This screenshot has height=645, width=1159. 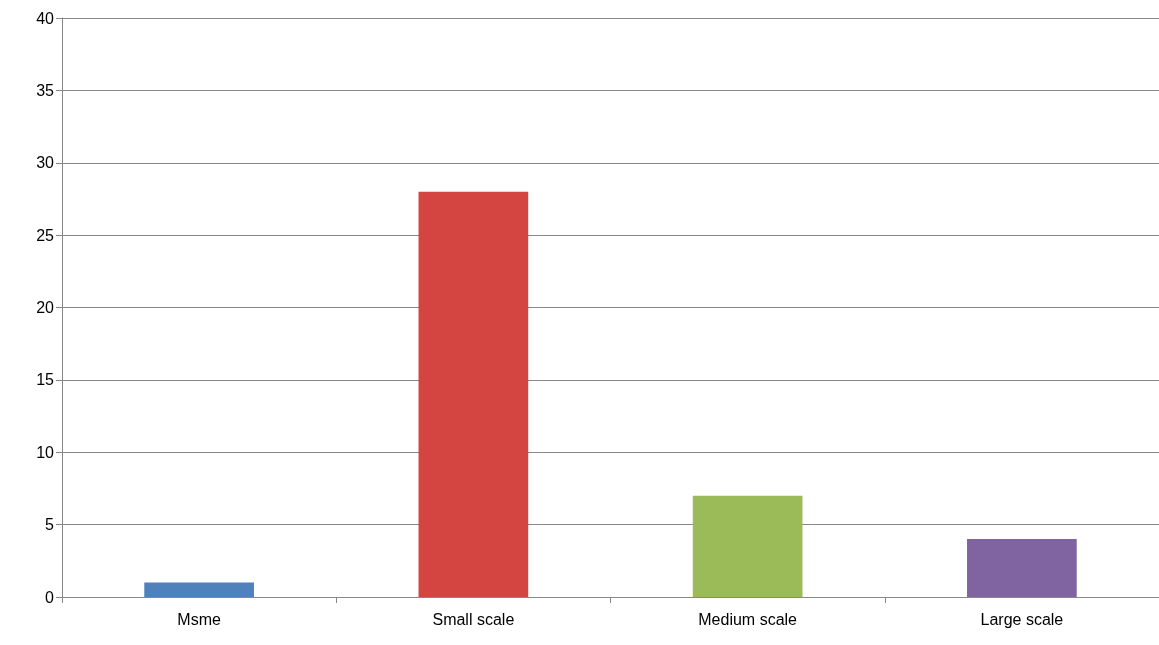 I want to click on y-tick-label: 0, so click(x=50, y=597).